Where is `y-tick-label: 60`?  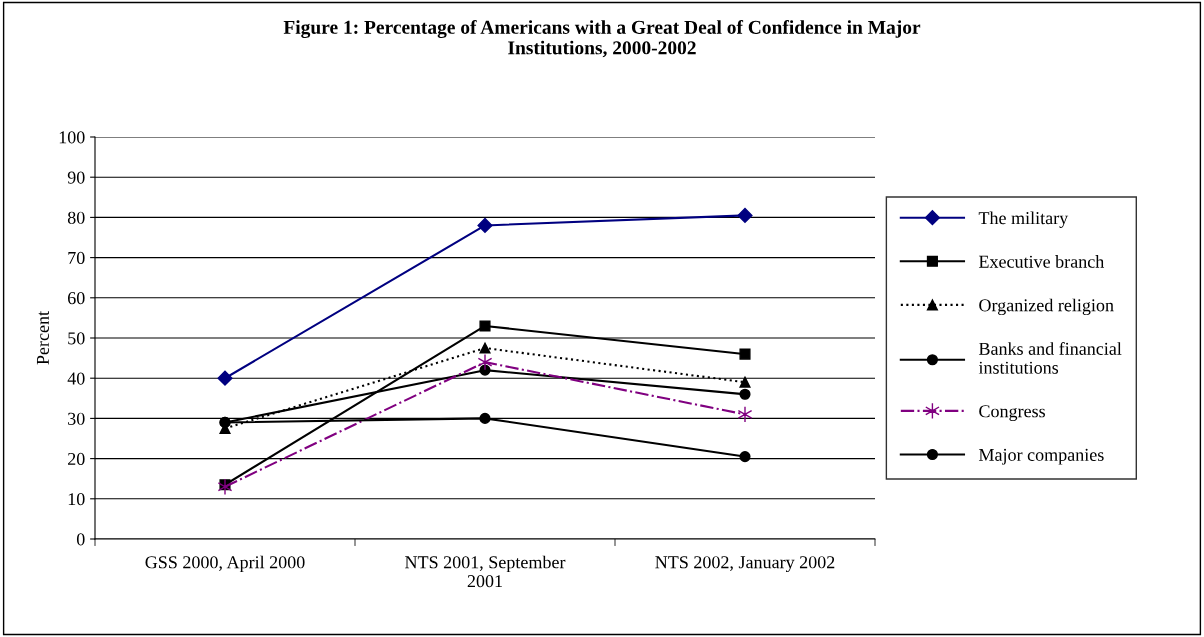
y-tick-label: 60 is located at coordinates (76, 298).